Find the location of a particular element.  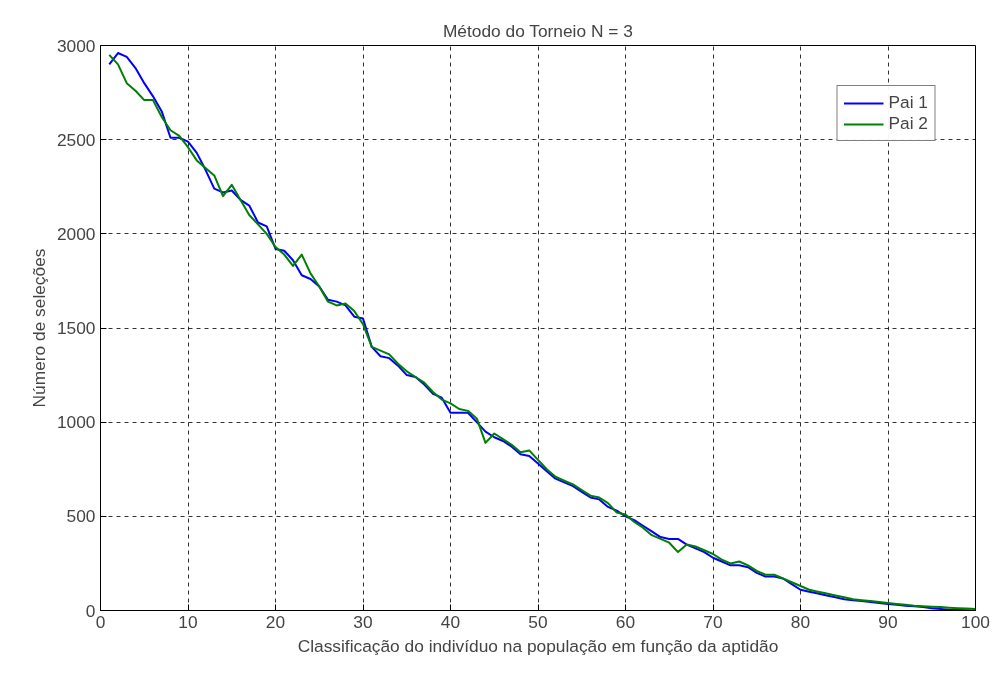

x-tick-label: 80 is located at coordinates (800, 621).